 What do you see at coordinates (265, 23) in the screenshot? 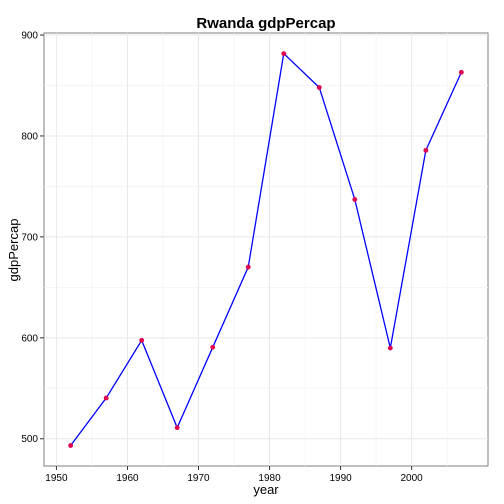
I see `chart-title: Rwanda gdpPercap` at bounding box center [265, 23].